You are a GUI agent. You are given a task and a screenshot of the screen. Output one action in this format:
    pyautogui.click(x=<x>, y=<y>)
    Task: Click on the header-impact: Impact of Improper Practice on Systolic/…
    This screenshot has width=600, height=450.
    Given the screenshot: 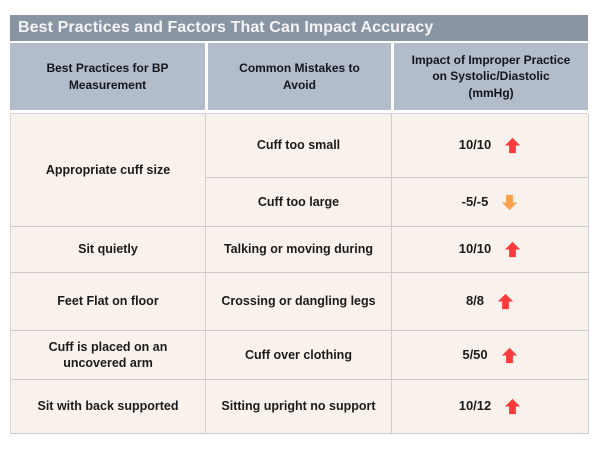 What is the action you would take?
    pyautogui.click(x=489, y=76)
    